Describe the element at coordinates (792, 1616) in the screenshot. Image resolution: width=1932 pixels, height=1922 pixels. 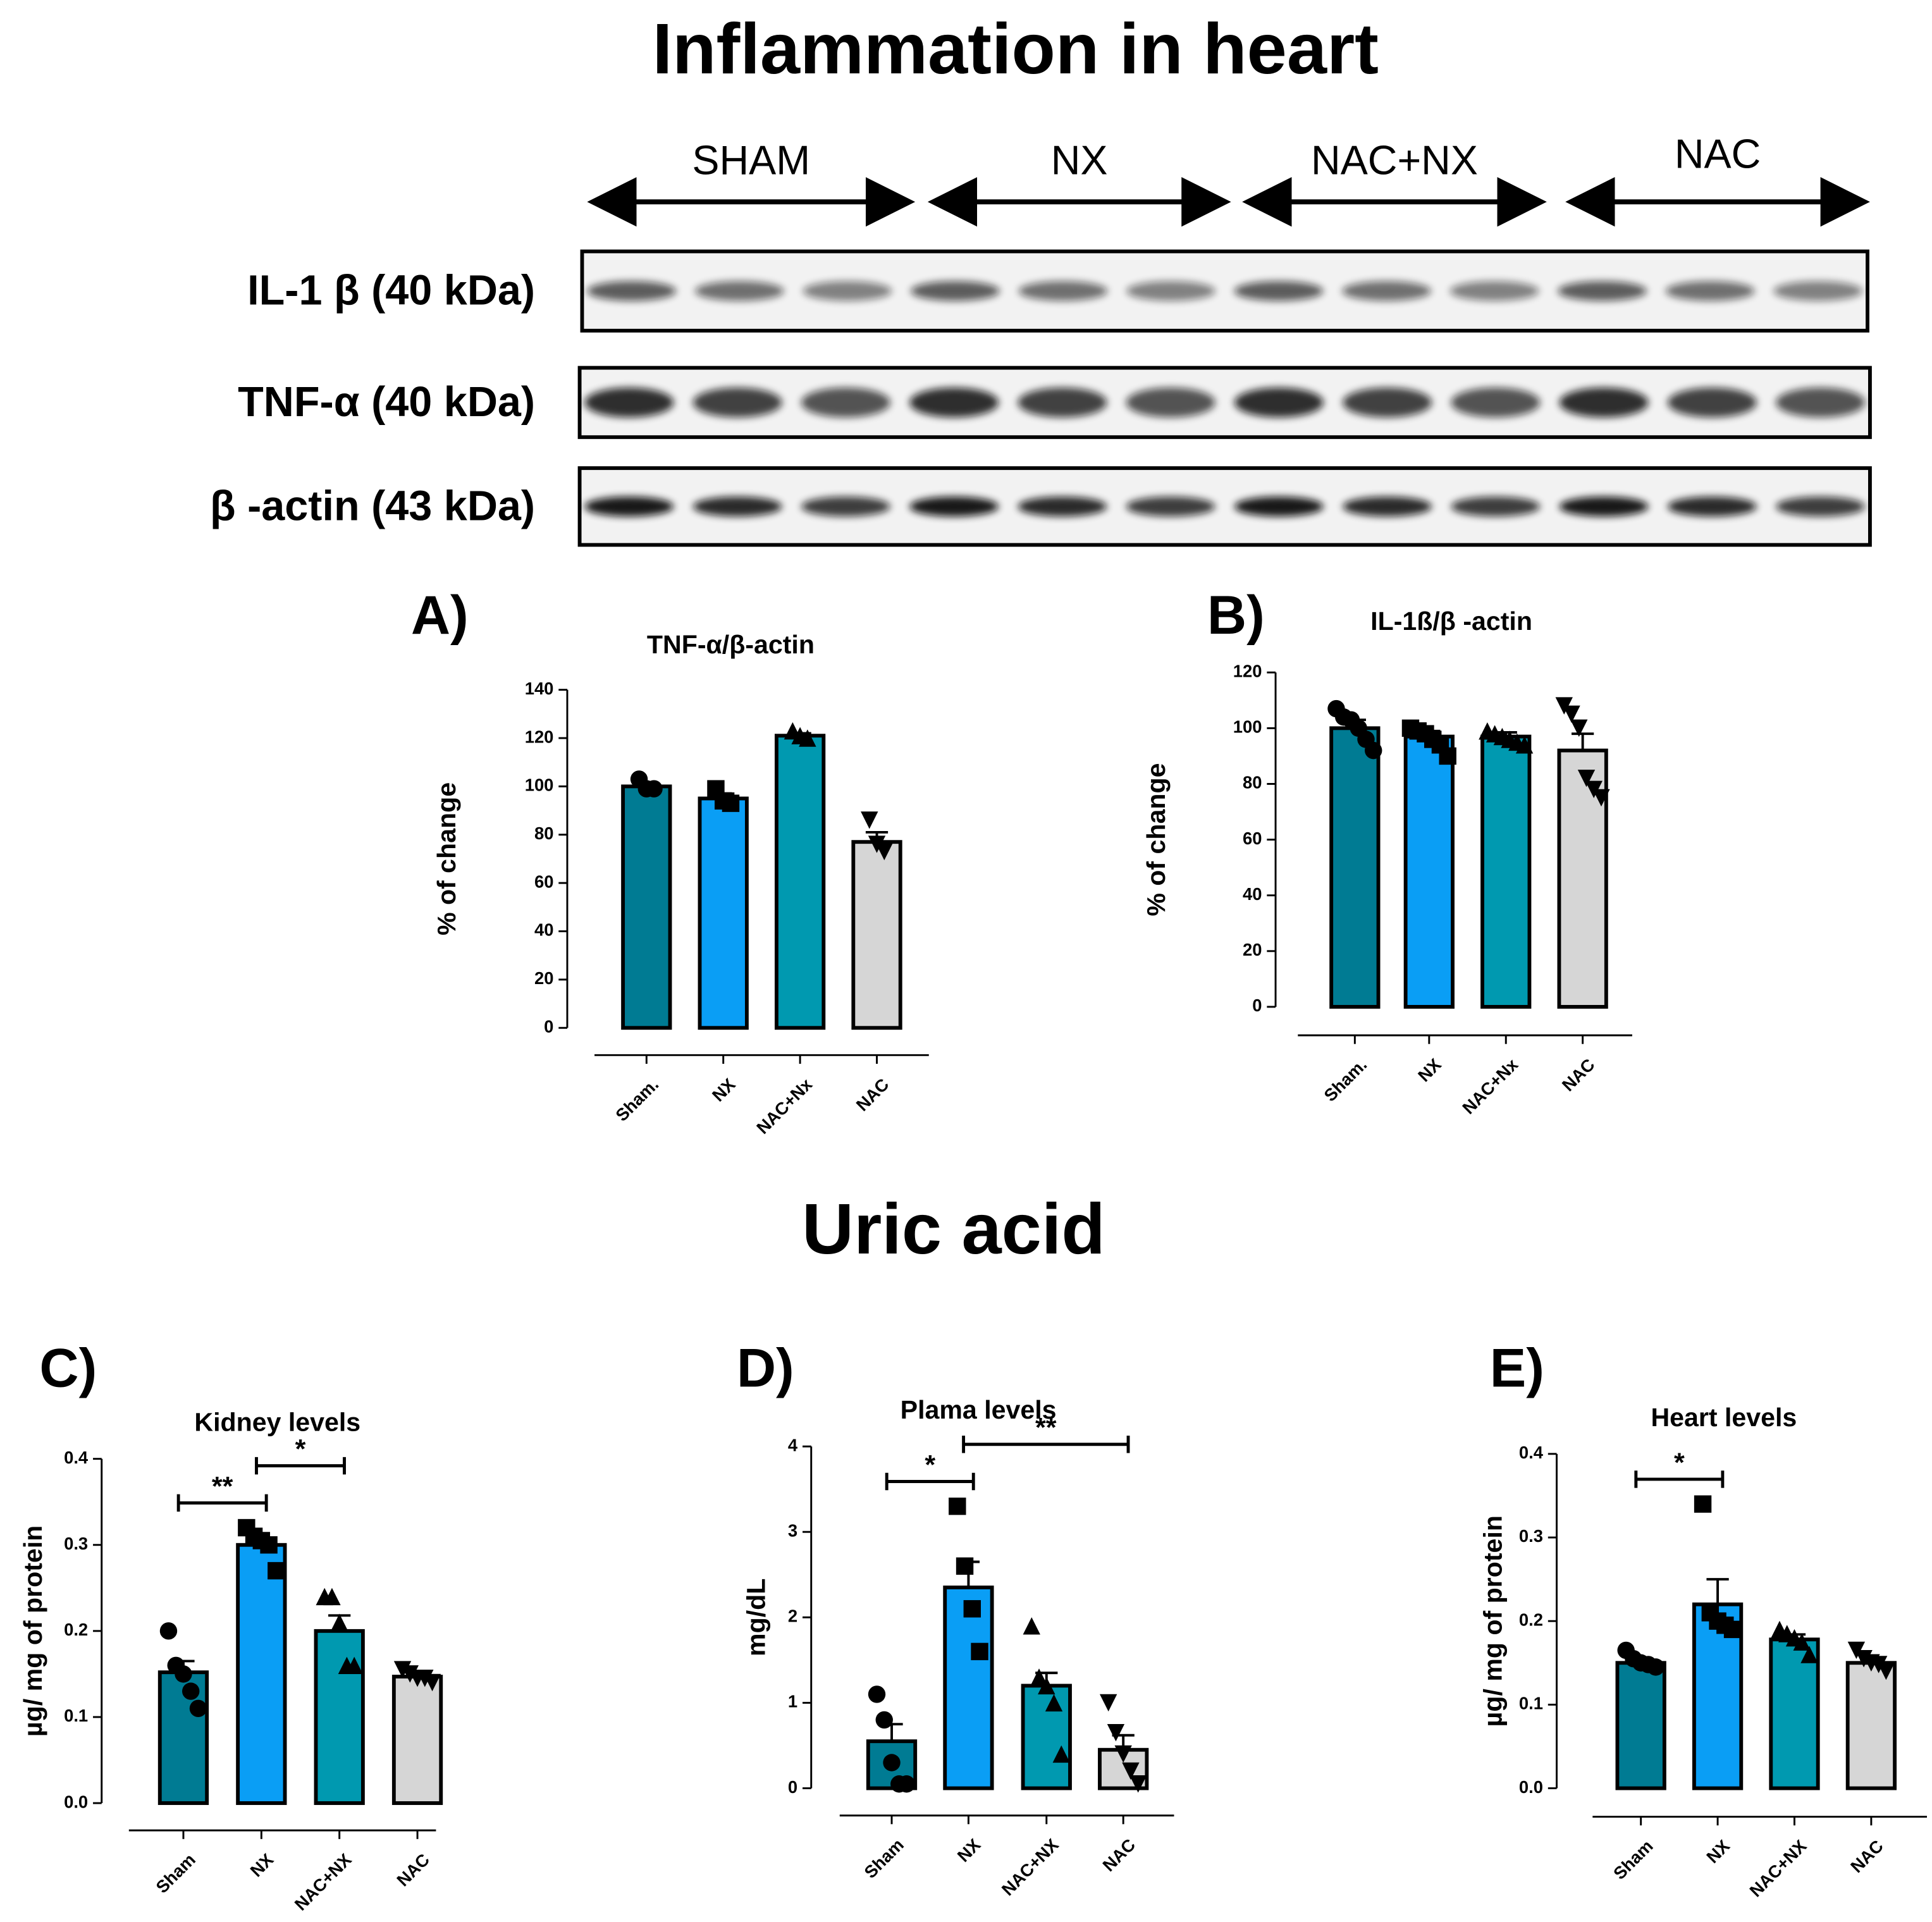
I see `y-tick-label: 2` at that location.